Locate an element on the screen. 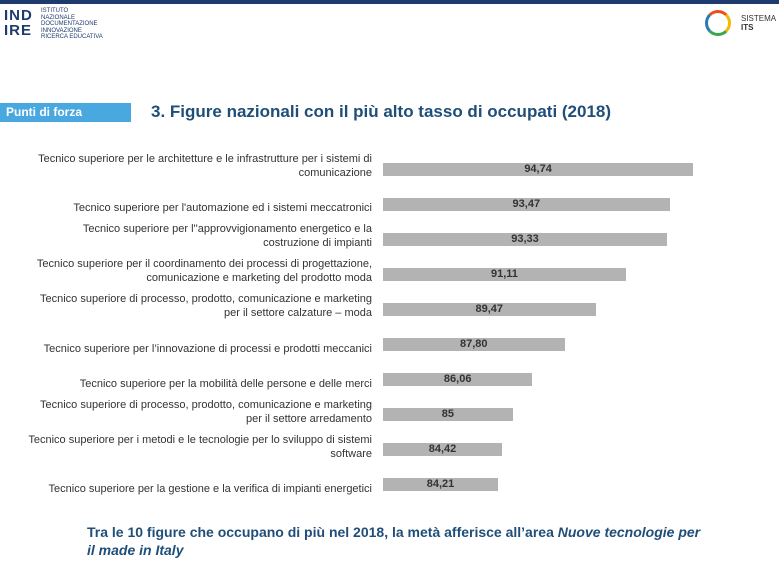 This screenshot has height=583, width=779. value-label: 84,42 is located at coordinates (442, 449).